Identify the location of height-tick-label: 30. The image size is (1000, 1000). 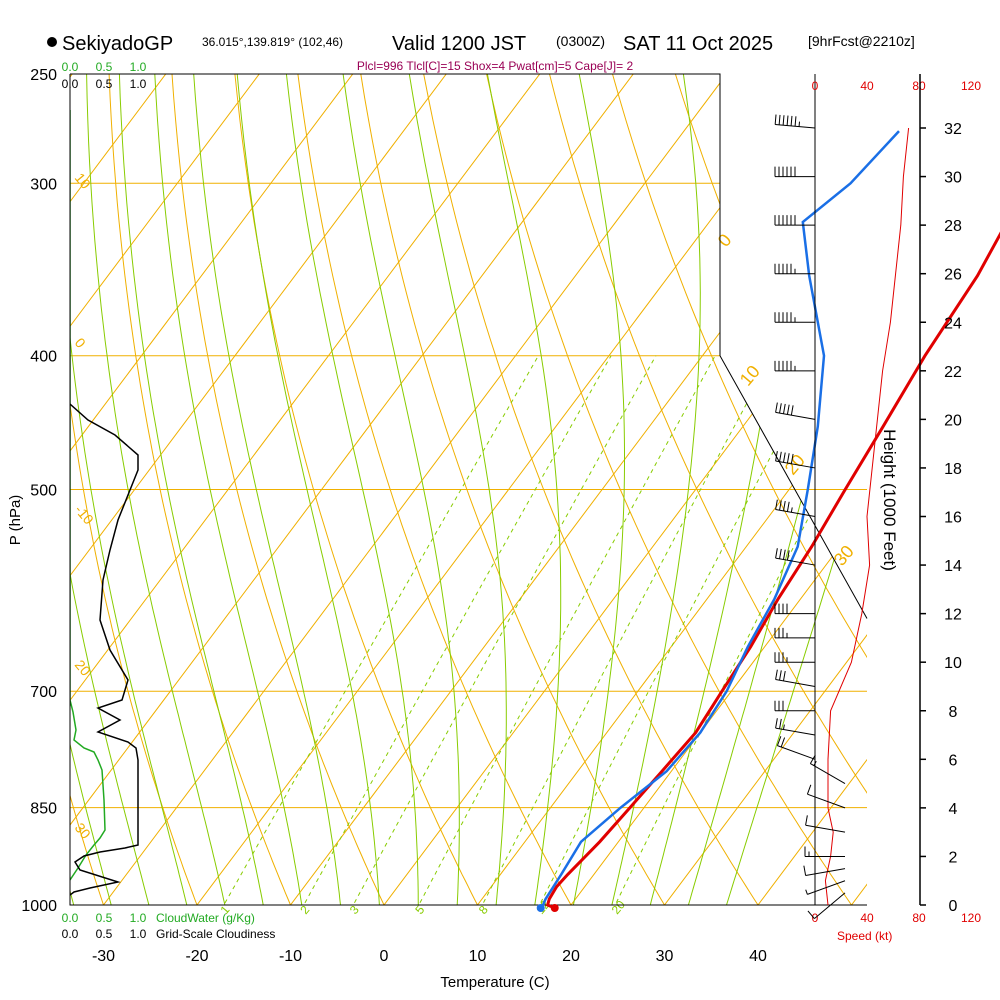
(953, 178).